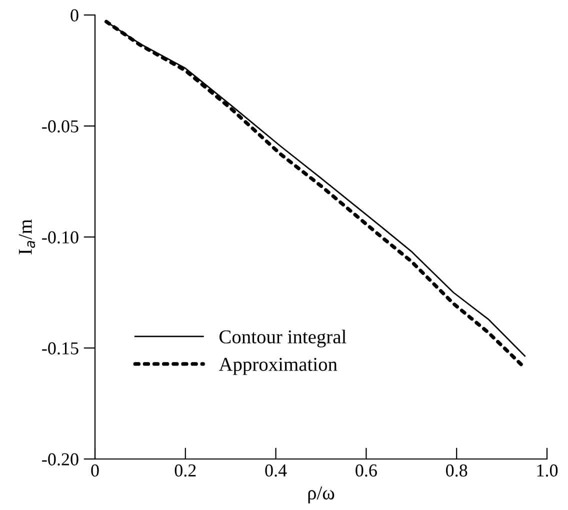 This screenshot has height=510, width=568. Describe the element at coordinates (366, 470) in the screenshot. I see `x-tick-label: 0.6` at that location.